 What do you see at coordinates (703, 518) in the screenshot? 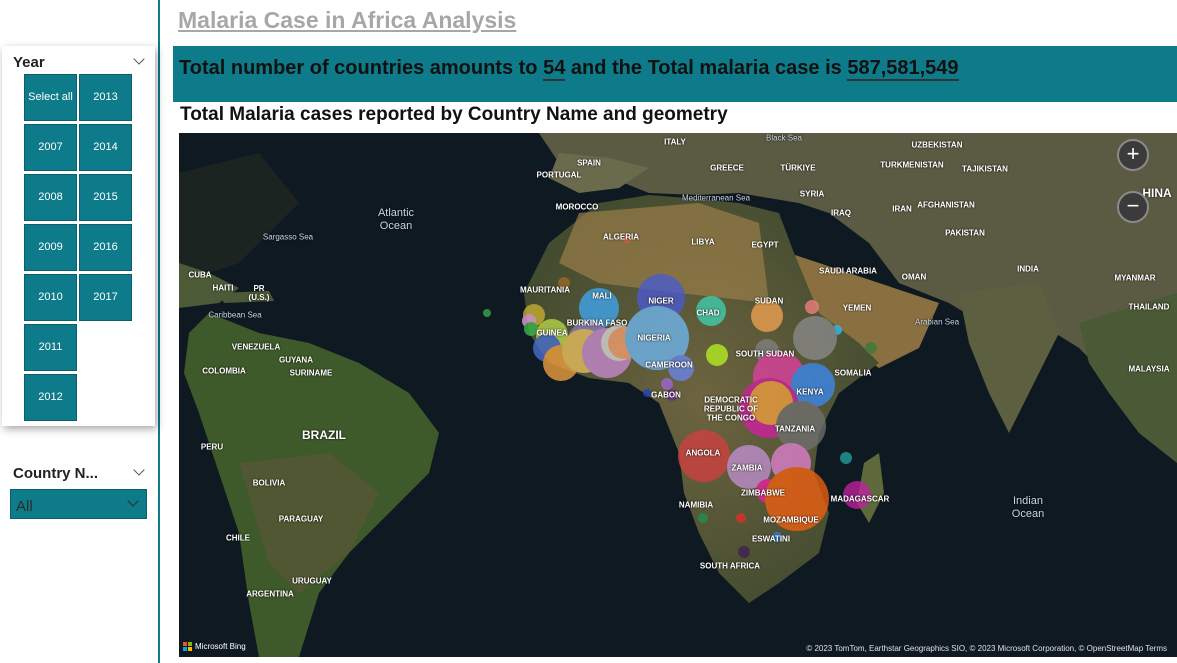
I see `bubble-namibia` at bounding box center [703, 518].